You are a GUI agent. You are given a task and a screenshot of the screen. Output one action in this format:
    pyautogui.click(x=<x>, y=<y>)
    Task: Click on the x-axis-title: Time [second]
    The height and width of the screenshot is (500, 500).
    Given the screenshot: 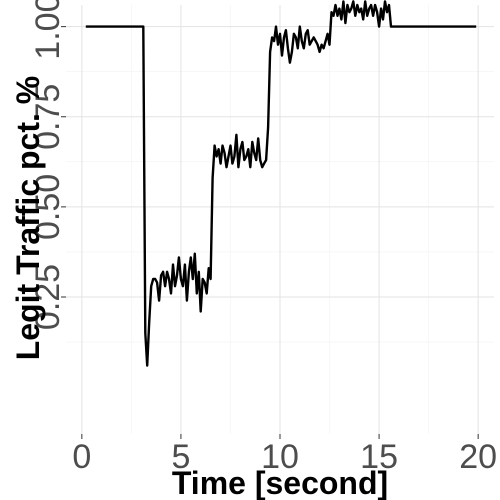 What is the action you would take?
    pyautogui.click(x=280, y=482)
    